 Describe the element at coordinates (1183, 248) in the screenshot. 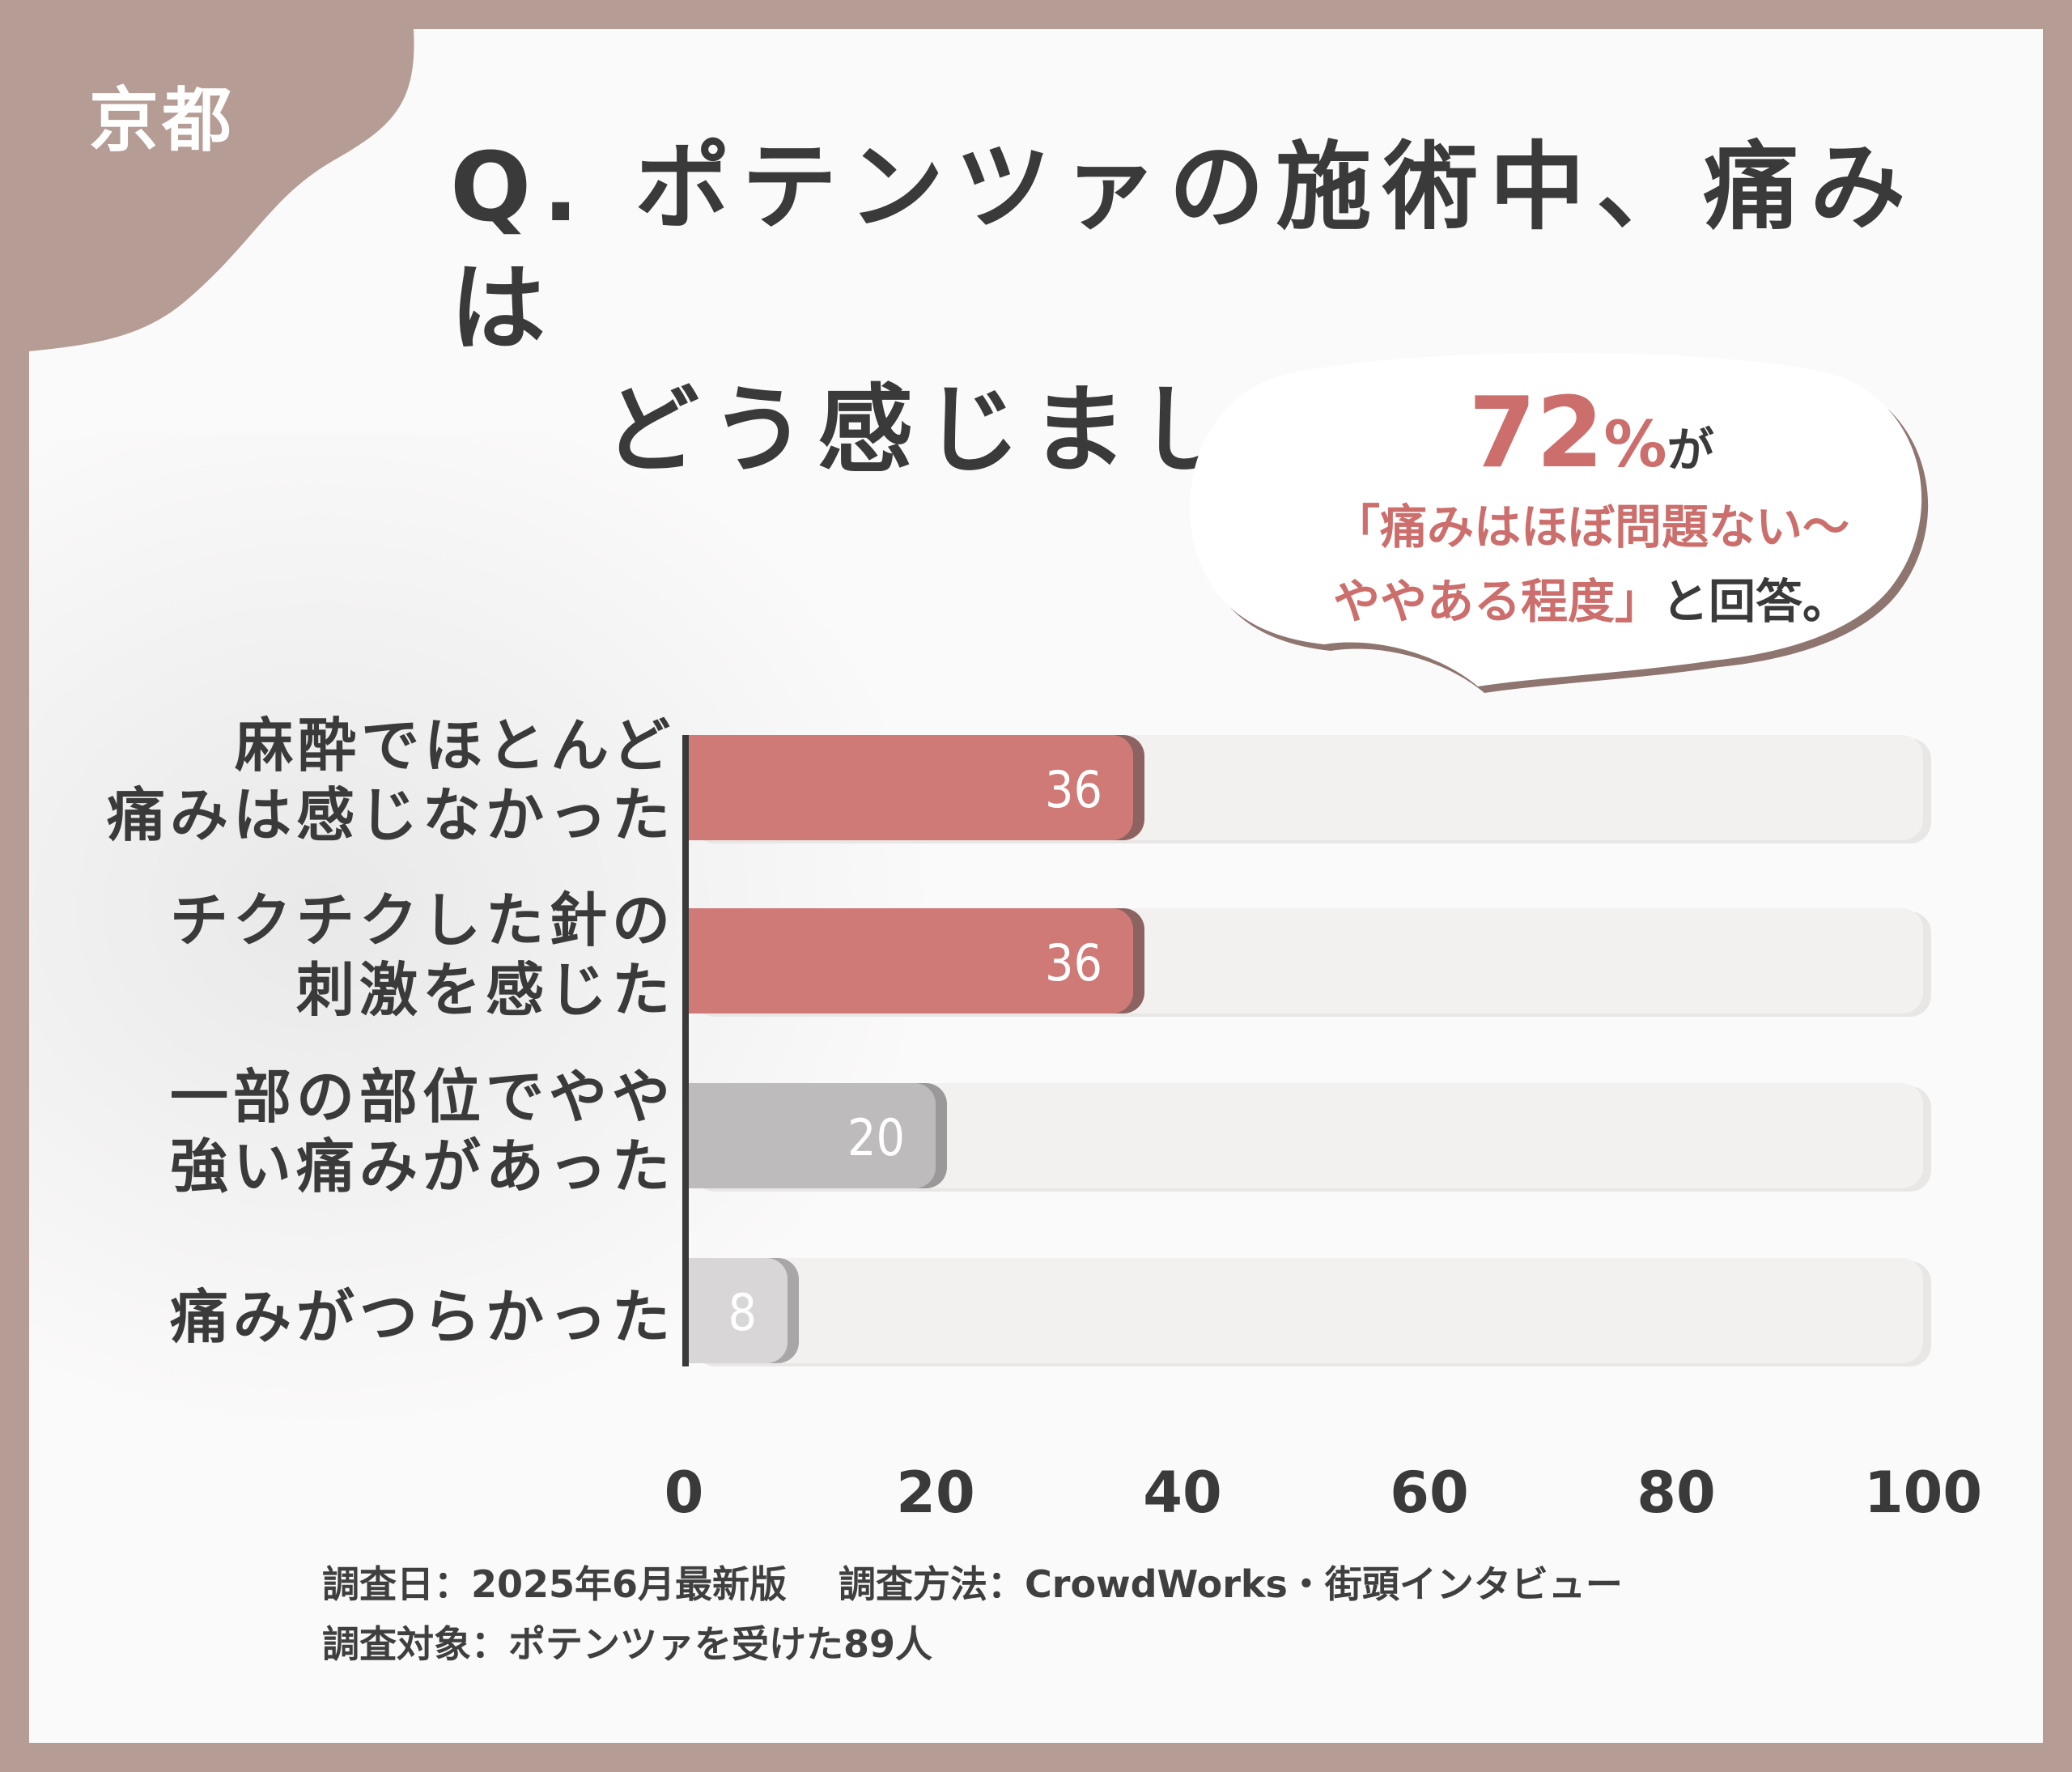

I see `question-line-1: Q. ポテンツァの施術中、痛みは` at that location.